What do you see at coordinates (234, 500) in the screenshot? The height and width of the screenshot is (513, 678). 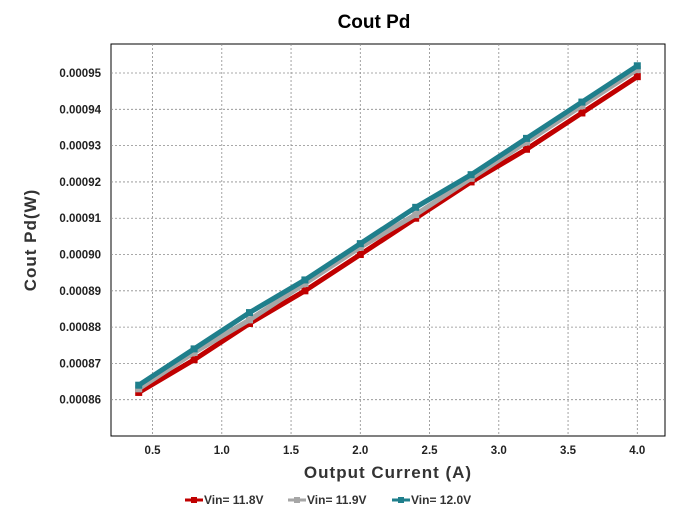 I see `legend-label: Vin= 11.8V` at bounding box center [234, 500].